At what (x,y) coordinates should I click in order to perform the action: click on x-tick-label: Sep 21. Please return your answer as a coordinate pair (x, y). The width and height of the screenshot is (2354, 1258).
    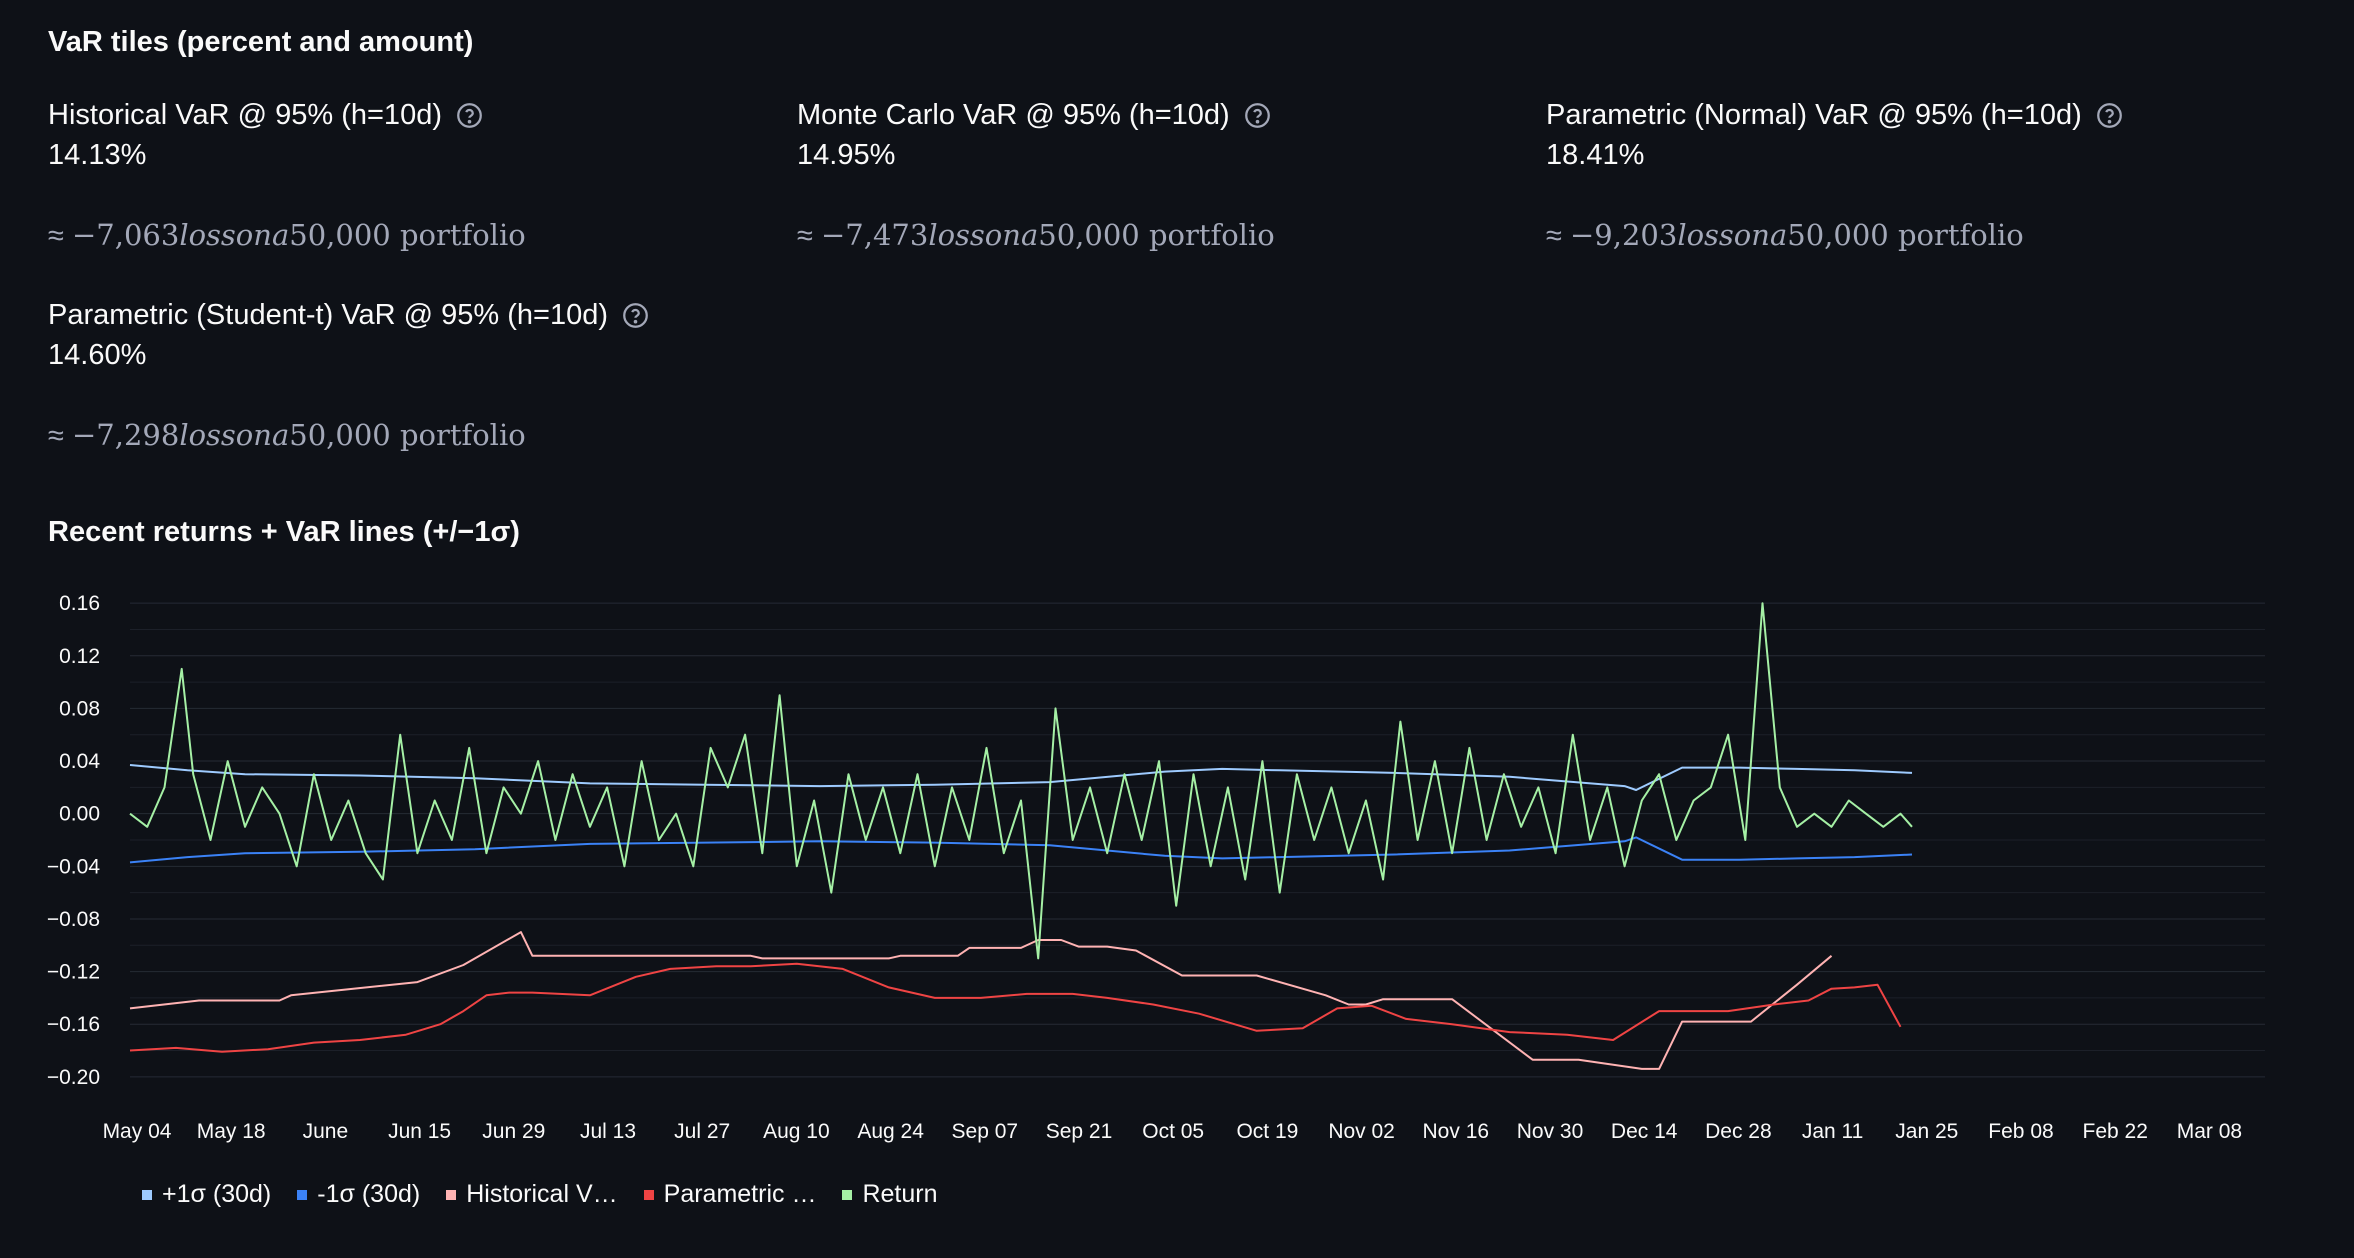
    Looking at the image, I should click on (1079, 1131).